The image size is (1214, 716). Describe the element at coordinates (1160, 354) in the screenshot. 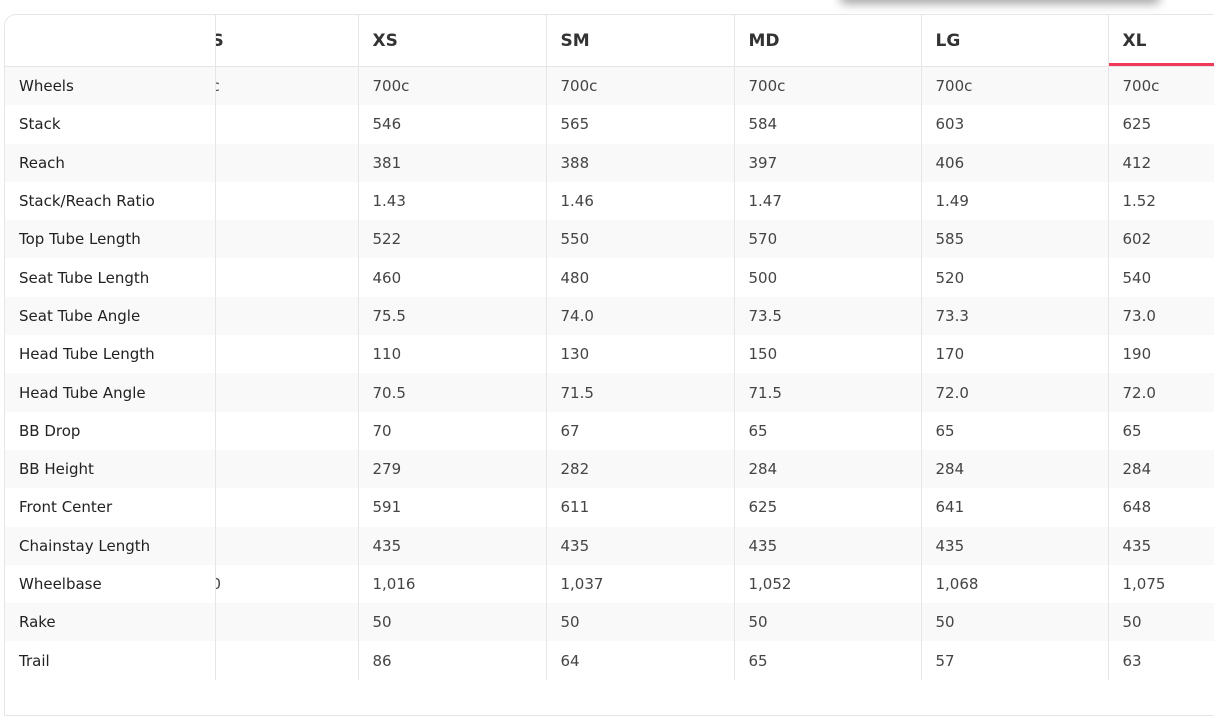

I see `cell-xl: 190` at that location.